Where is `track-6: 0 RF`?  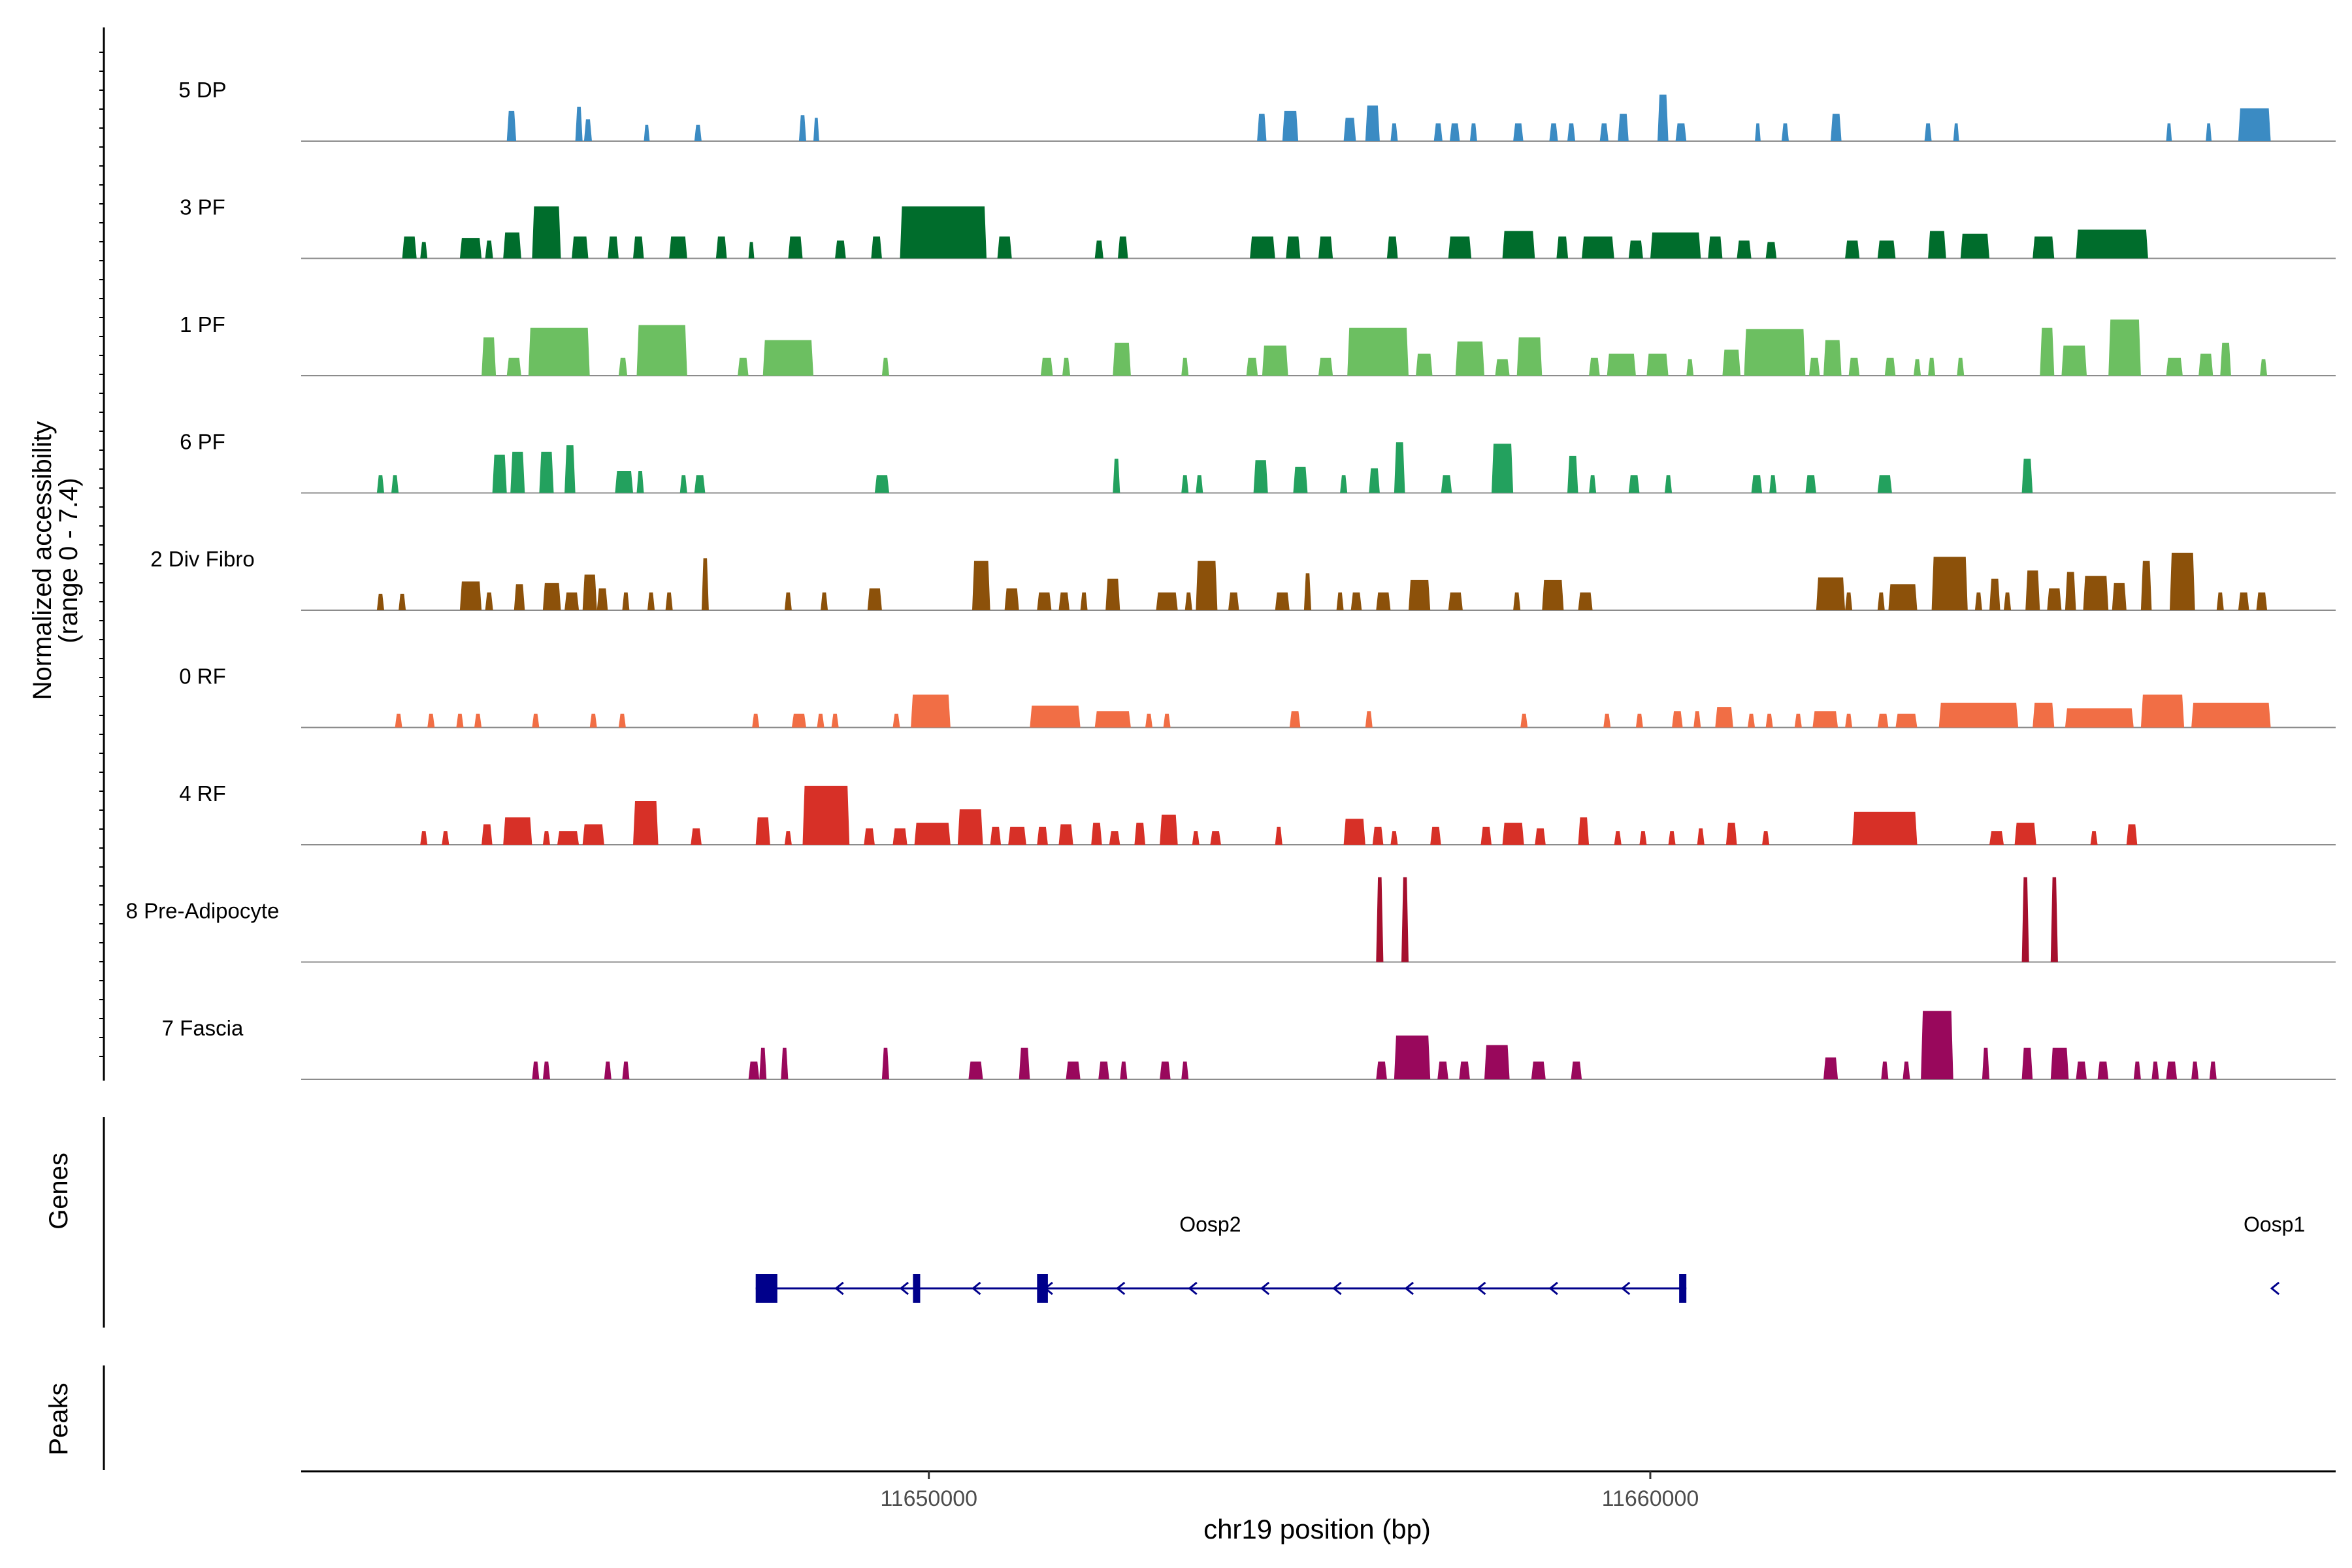
track-6: 0 RF is located at coordinates (1257, 696).